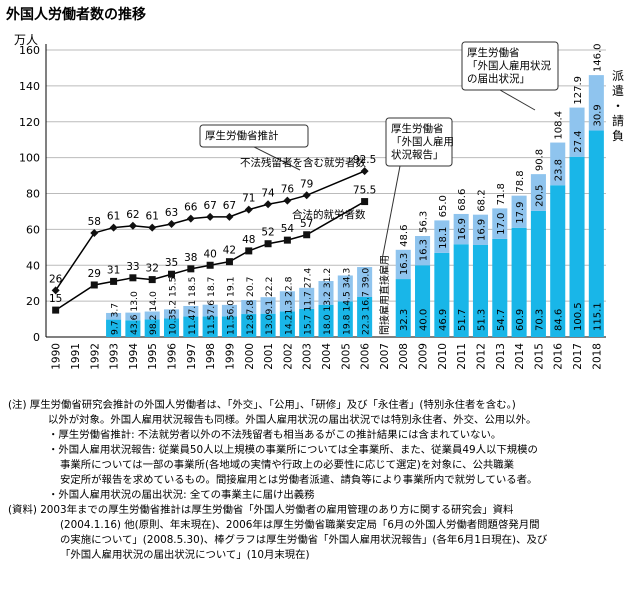 Image resolution: width=640 pixels, height=594 pixels. I want to click on label-dispatch: 負, so click(618, 136).